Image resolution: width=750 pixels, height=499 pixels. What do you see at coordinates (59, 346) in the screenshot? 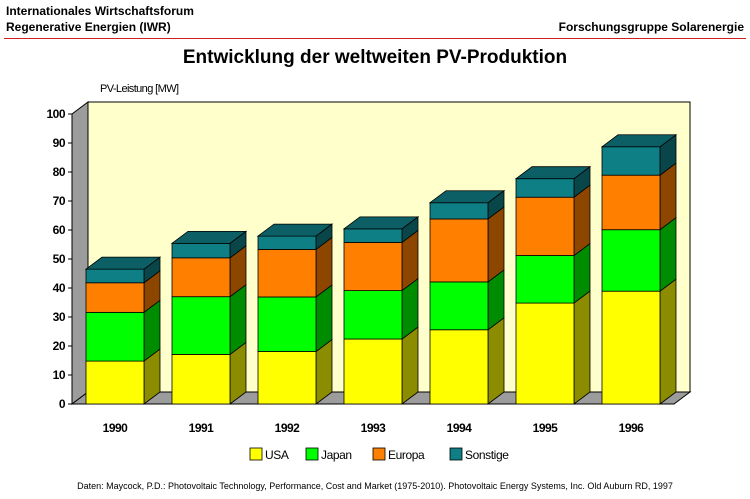
I see `y-tick-label: 20` at bounding box center [59, 346].